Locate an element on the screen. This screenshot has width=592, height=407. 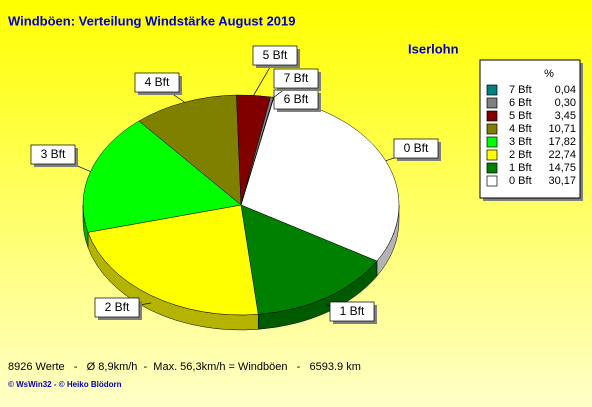
slice-label: 0 Bft is located at coordinates (416, 148).